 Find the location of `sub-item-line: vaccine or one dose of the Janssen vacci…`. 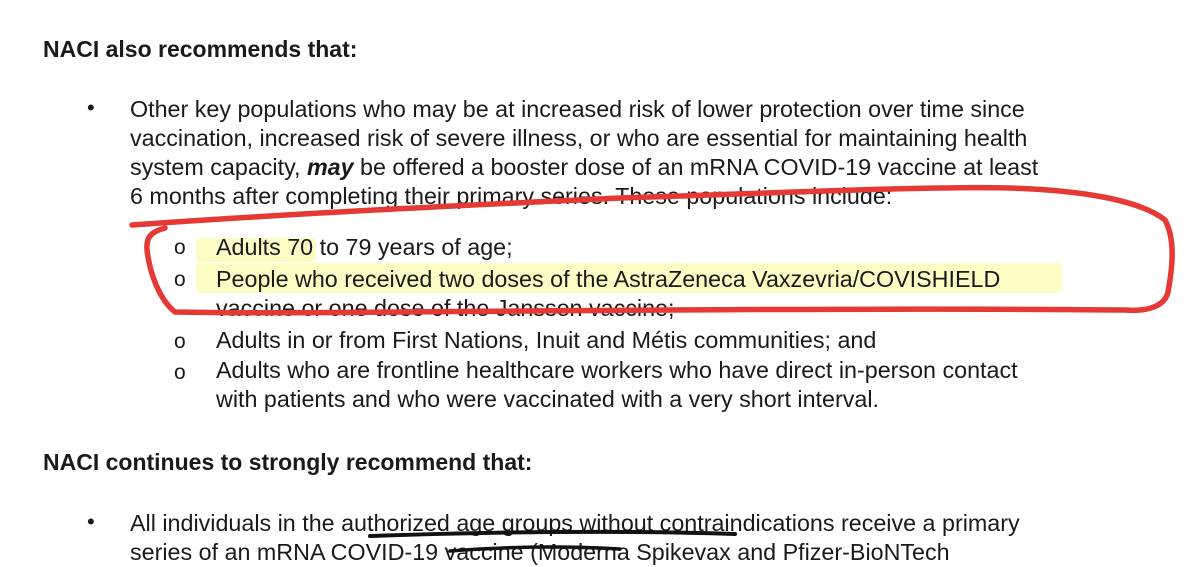

sub-item-line: vaccine or one dose of the Janssen vacci… is located at coordinates (445, 308).